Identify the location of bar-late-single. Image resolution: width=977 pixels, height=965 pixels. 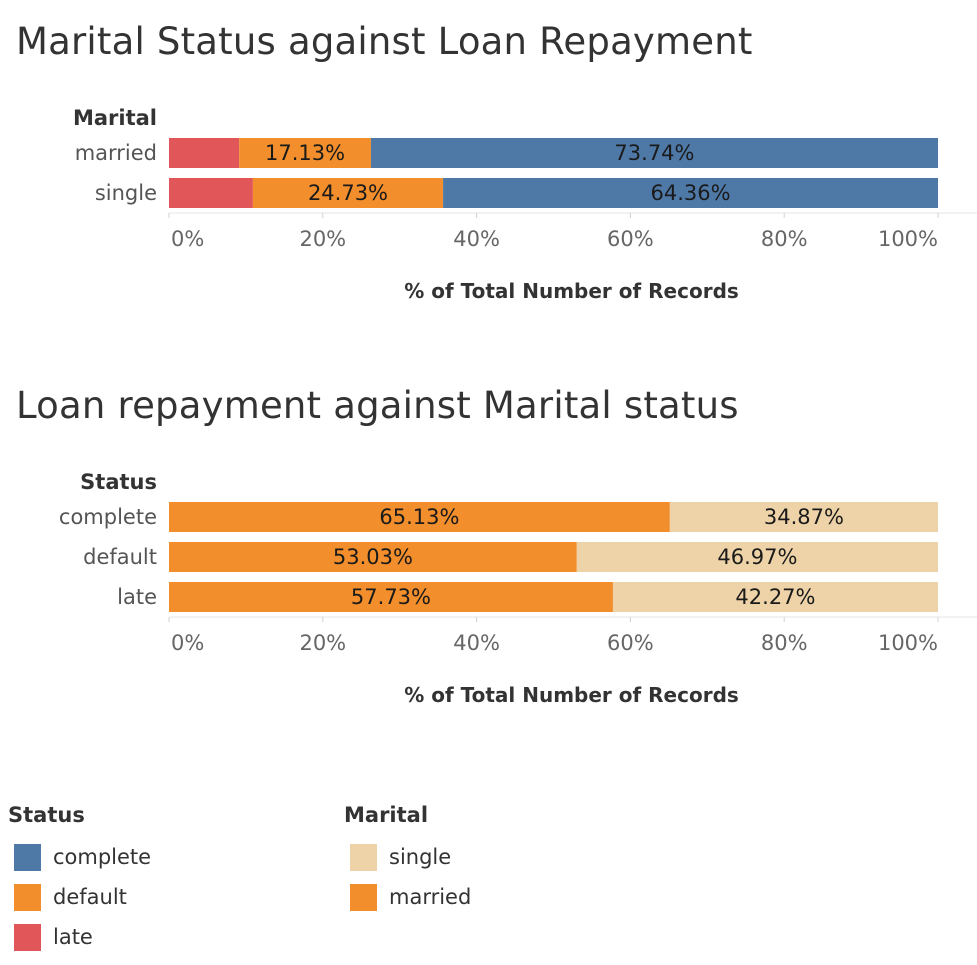
(775, 597).